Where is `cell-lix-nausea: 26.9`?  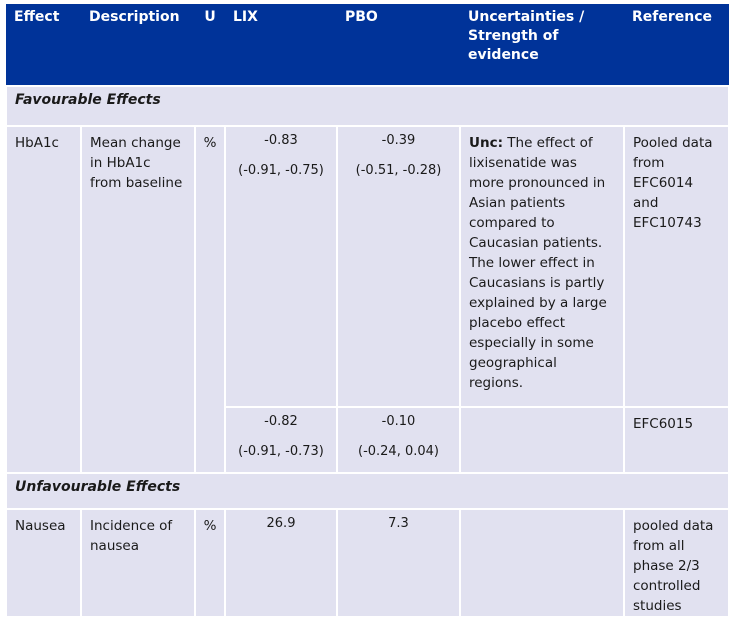
cell-lix-nausea: 26.9 is located at coordinates (281, 563).